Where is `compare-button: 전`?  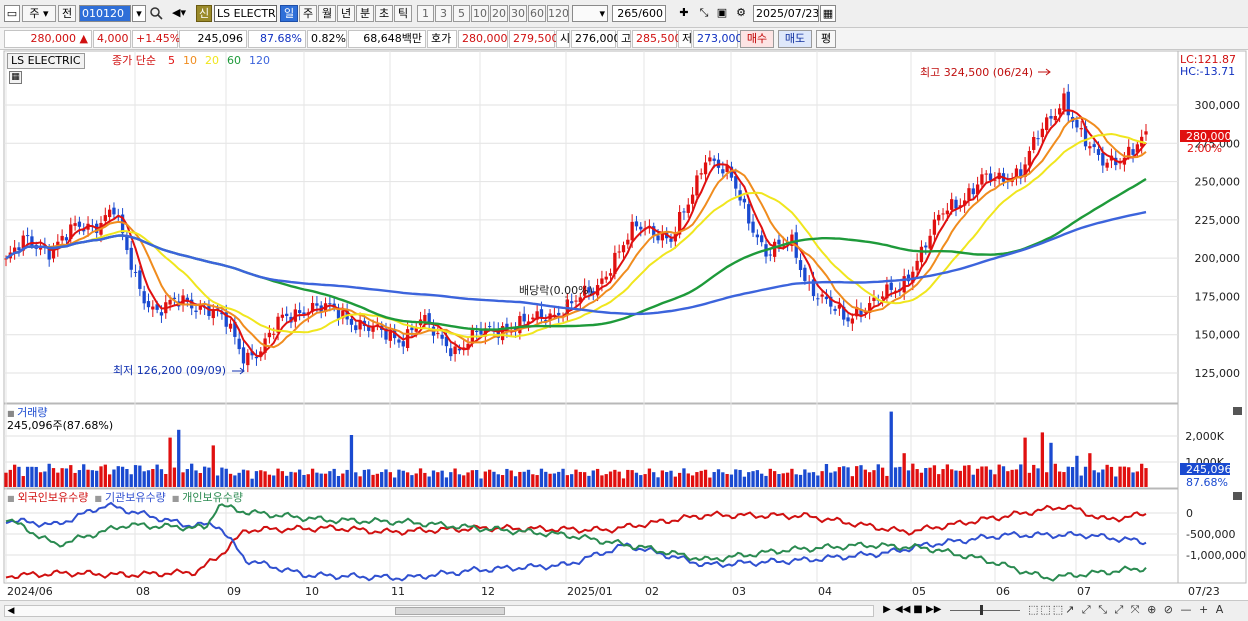
compare-button: 전 is located at coordinates (67, 13).